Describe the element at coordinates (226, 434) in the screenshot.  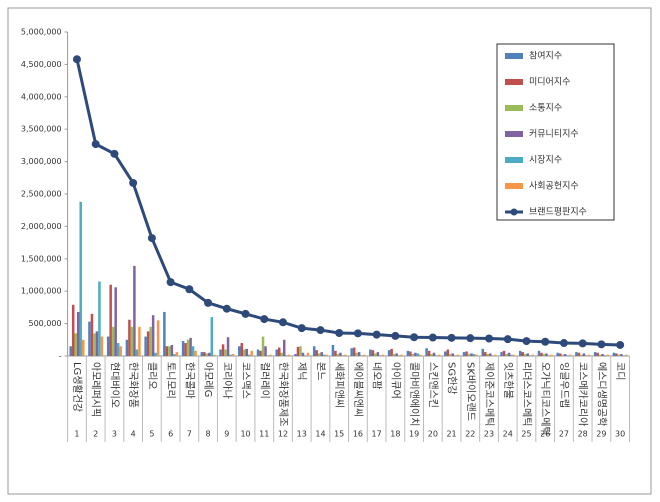
I see `rank-label: 9` at that location.